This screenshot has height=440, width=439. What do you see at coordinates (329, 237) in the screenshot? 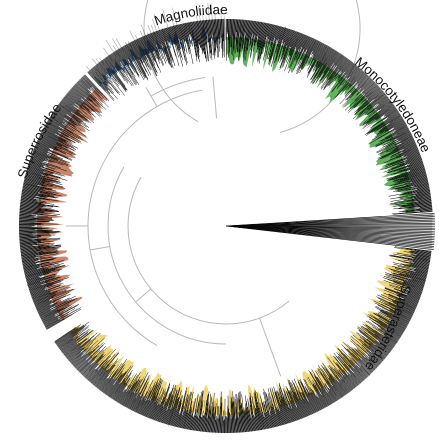
I see `outgroup-branch` at bounding box center [329, 237].